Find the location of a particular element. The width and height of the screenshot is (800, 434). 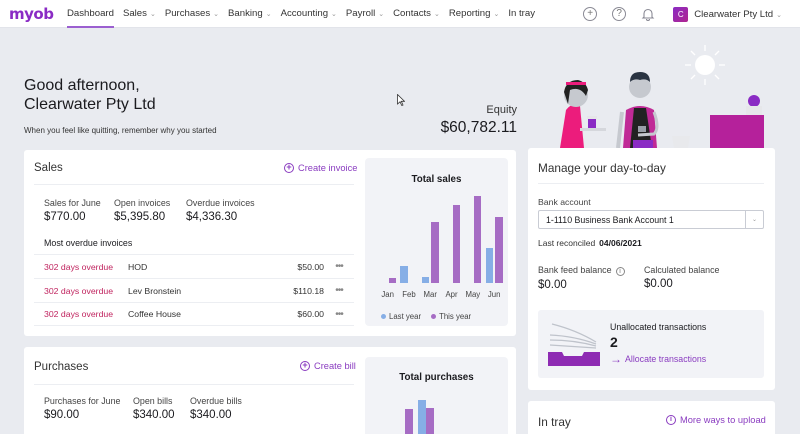

last-reconciled: Last reconciled 04/06/2021 is located at coordinates (590, 243).